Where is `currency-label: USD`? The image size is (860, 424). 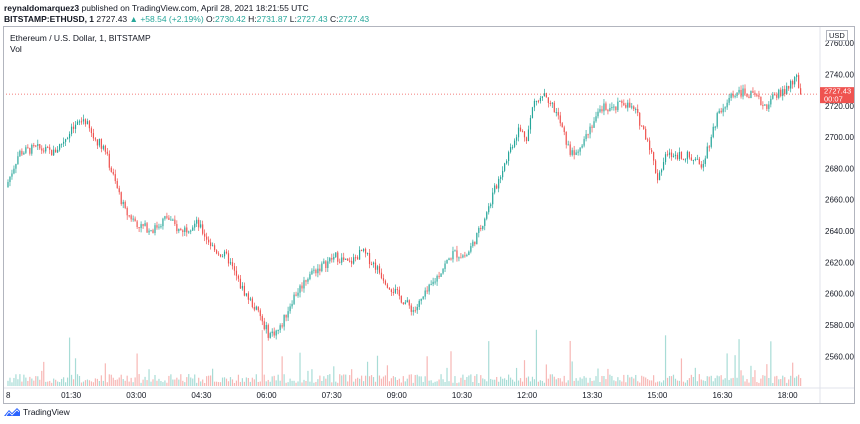 currency-label: USD is located at coordinates (837, 35).